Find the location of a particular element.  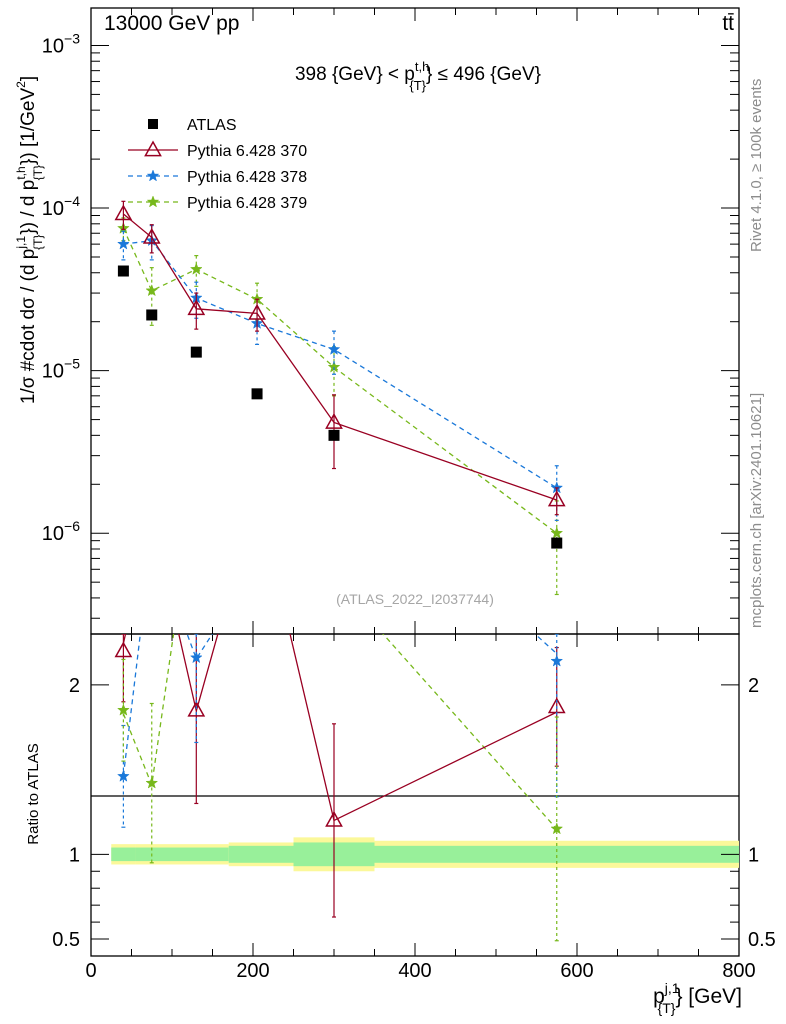

x-tick-label: 200 is located at coordinates (252, 971).